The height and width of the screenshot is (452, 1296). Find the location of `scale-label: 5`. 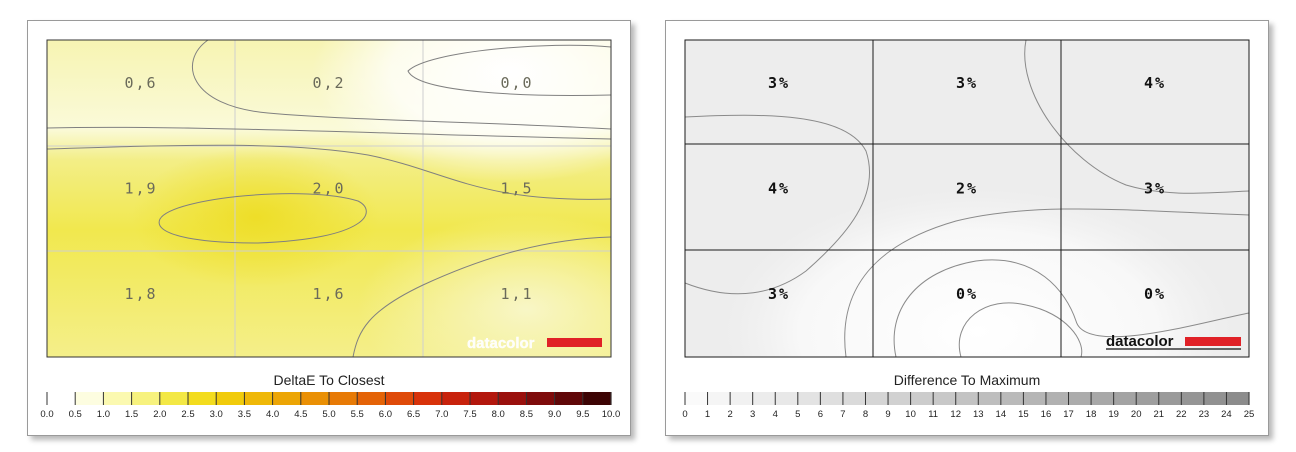

scale-label: 5 is located at coordinates (797, 414).